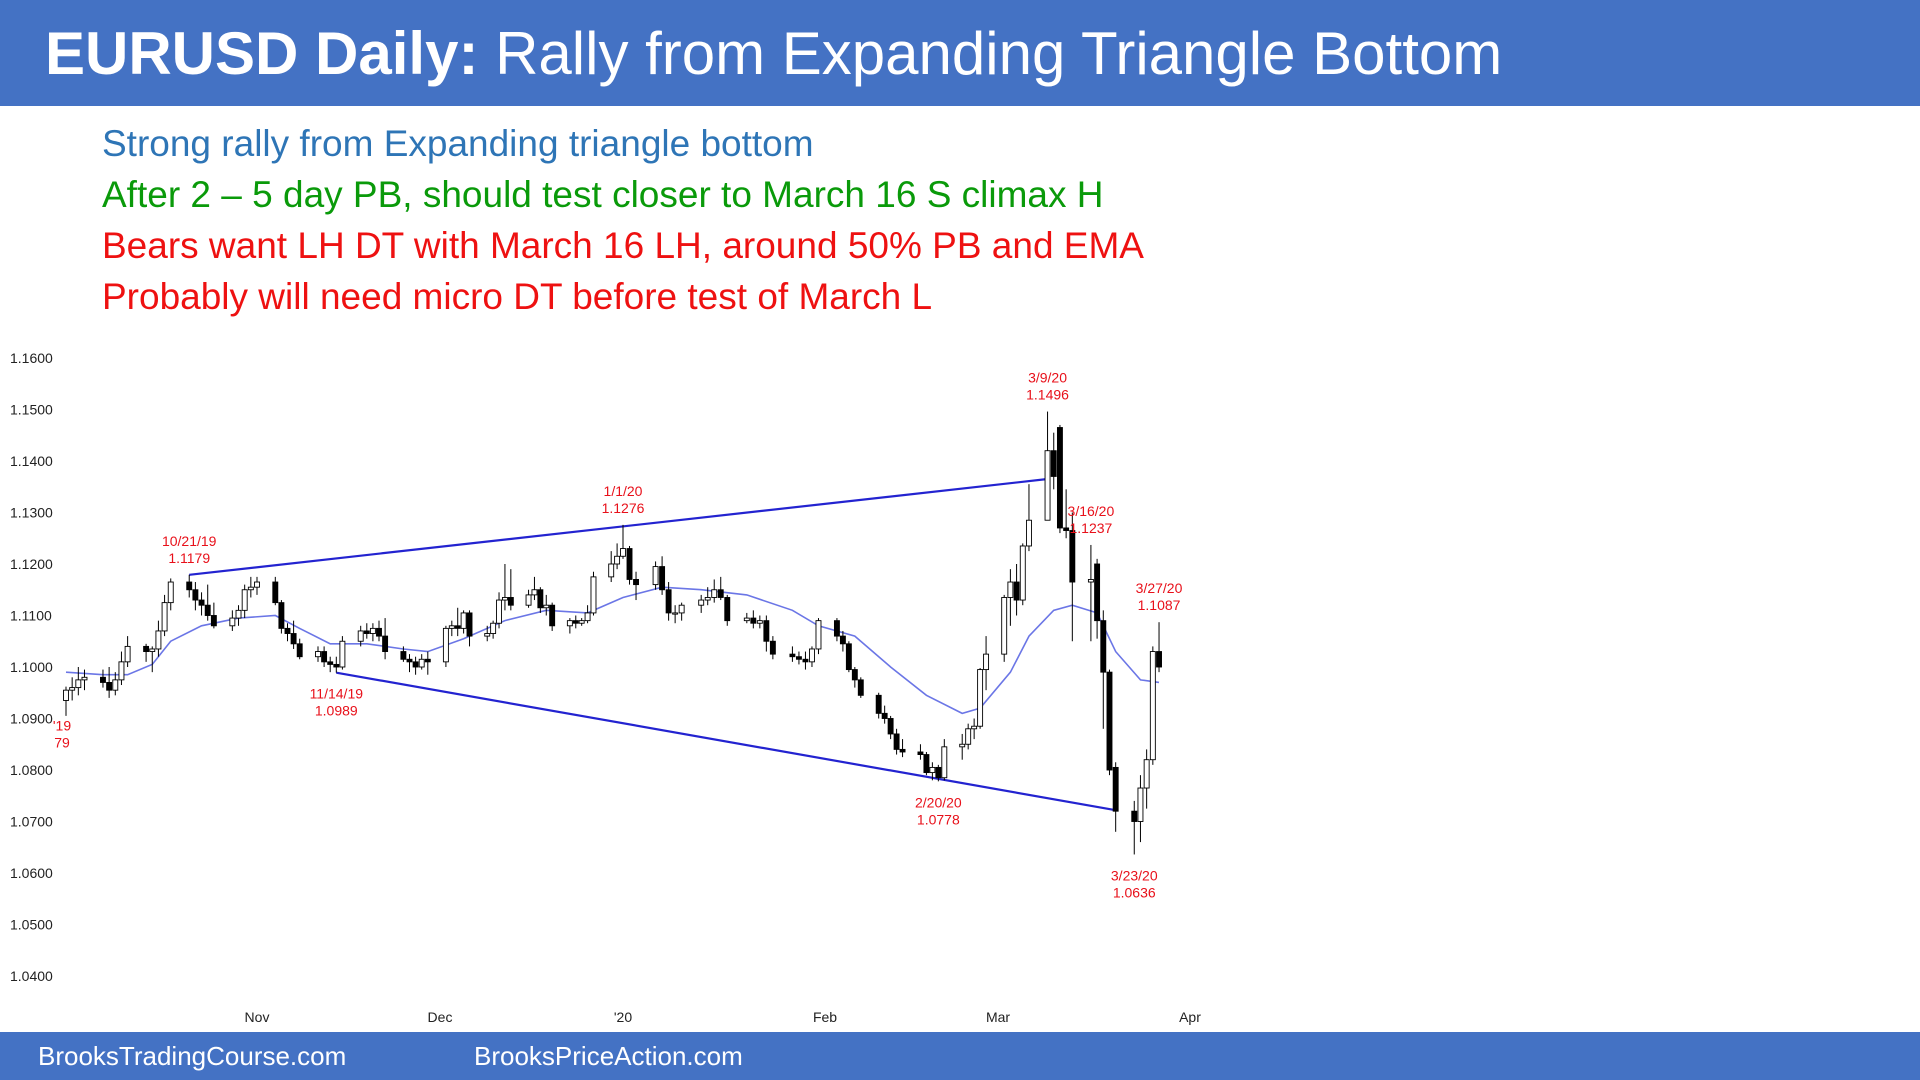 This screenshot has height=1080, width=1920. Describe the element at coordinates (31, 873) in the screenshot. I see `y-tick-label: 1.0600` at that location.